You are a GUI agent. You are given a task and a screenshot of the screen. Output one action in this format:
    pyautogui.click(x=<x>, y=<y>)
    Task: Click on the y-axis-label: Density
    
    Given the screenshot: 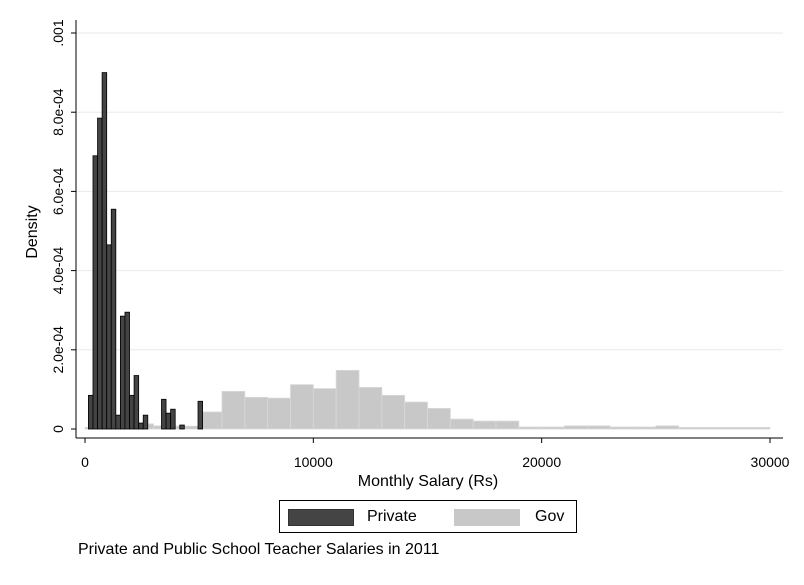 What is the action you would take?
    pyautogui.click(x=32, y=231)
    